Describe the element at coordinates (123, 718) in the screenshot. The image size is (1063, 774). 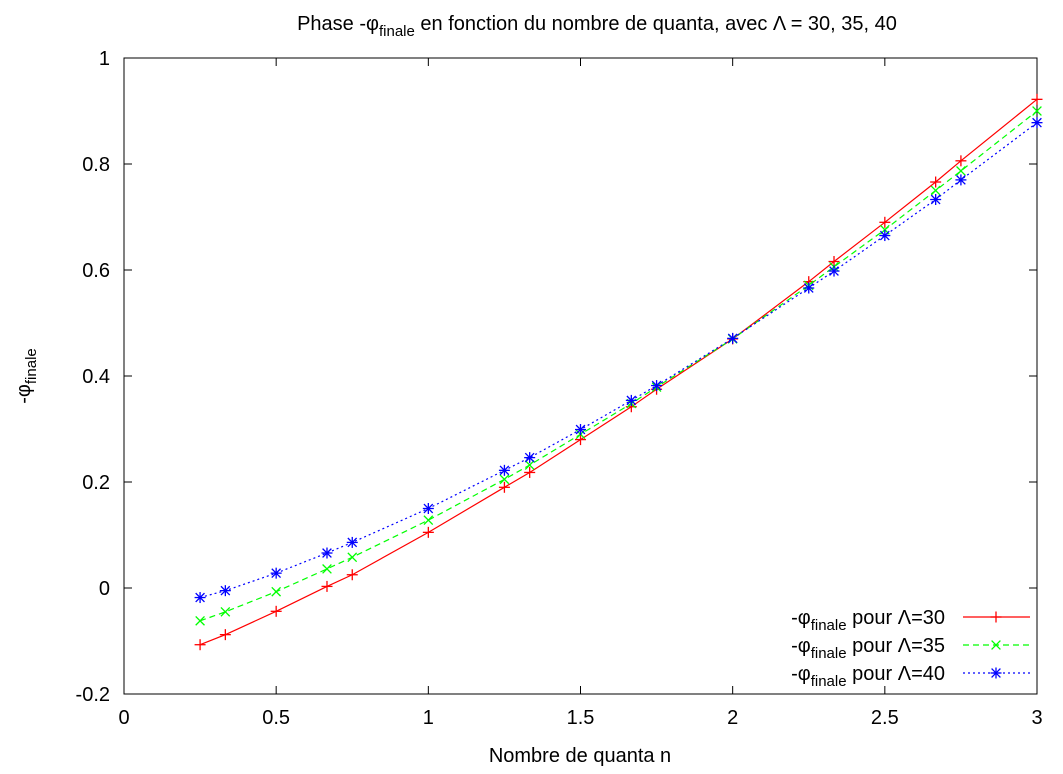
I see `x-tick-label: 0` at that location.